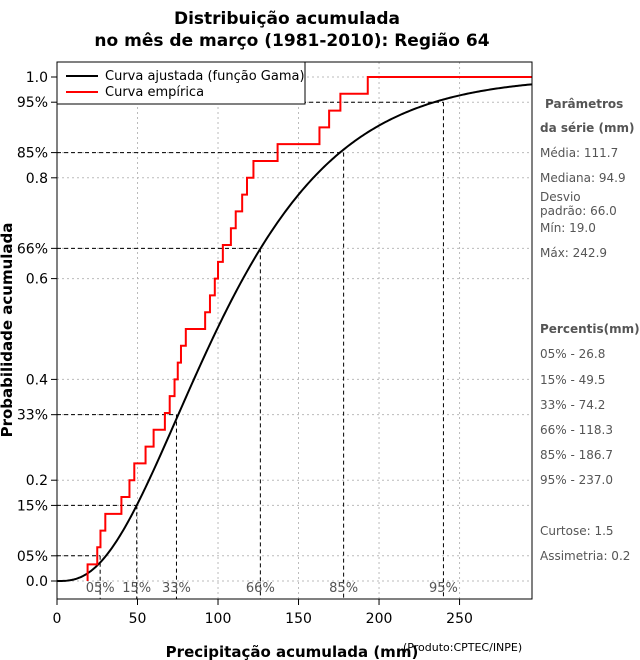 The width and height of the screenshot is (640, 660). I want to click on percentile-axis-label: 66%, so click(260, 588).